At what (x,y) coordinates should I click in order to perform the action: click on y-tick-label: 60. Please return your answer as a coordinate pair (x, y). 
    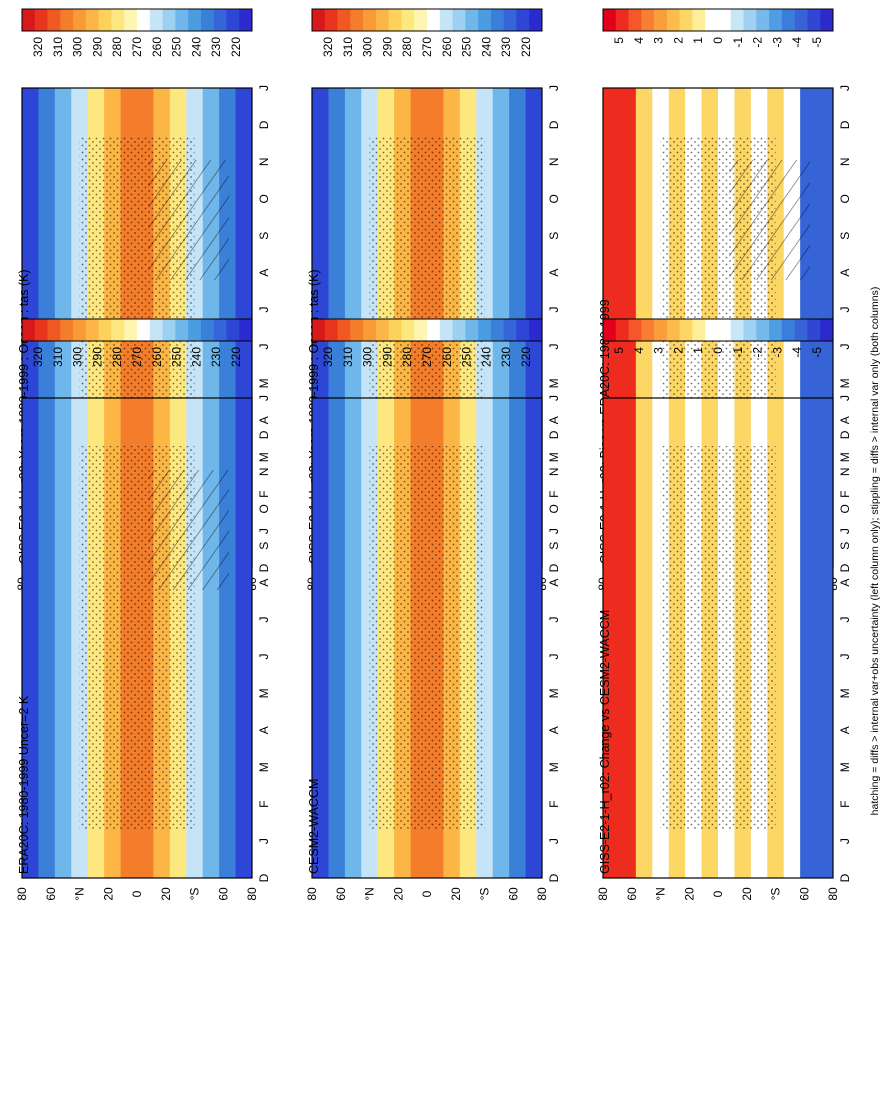
    Looking at the image, I should click on (223, 894).